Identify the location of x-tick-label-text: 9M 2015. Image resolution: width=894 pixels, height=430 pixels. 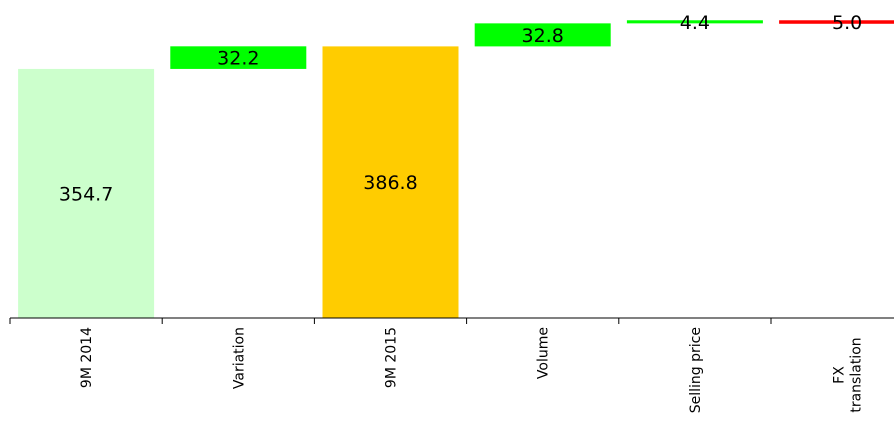
(392, 357).